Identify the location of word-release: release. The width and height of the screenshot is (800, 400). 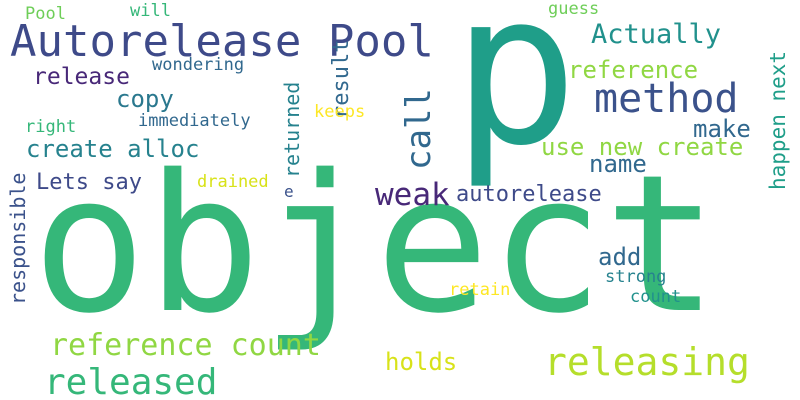
(81, 77).